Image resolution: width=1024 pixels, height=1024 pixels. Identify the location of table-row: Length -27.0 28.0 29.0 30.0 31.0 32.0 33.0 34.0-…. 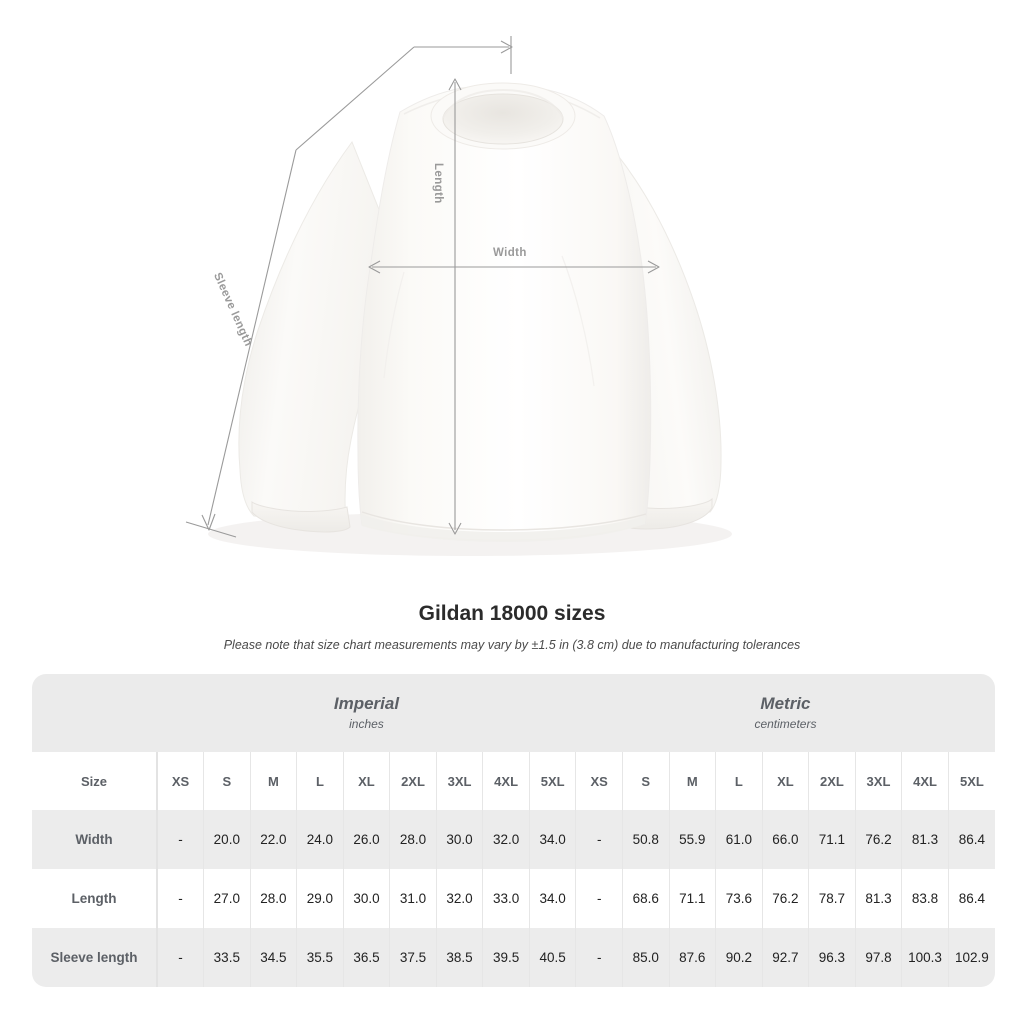
(513, 898).